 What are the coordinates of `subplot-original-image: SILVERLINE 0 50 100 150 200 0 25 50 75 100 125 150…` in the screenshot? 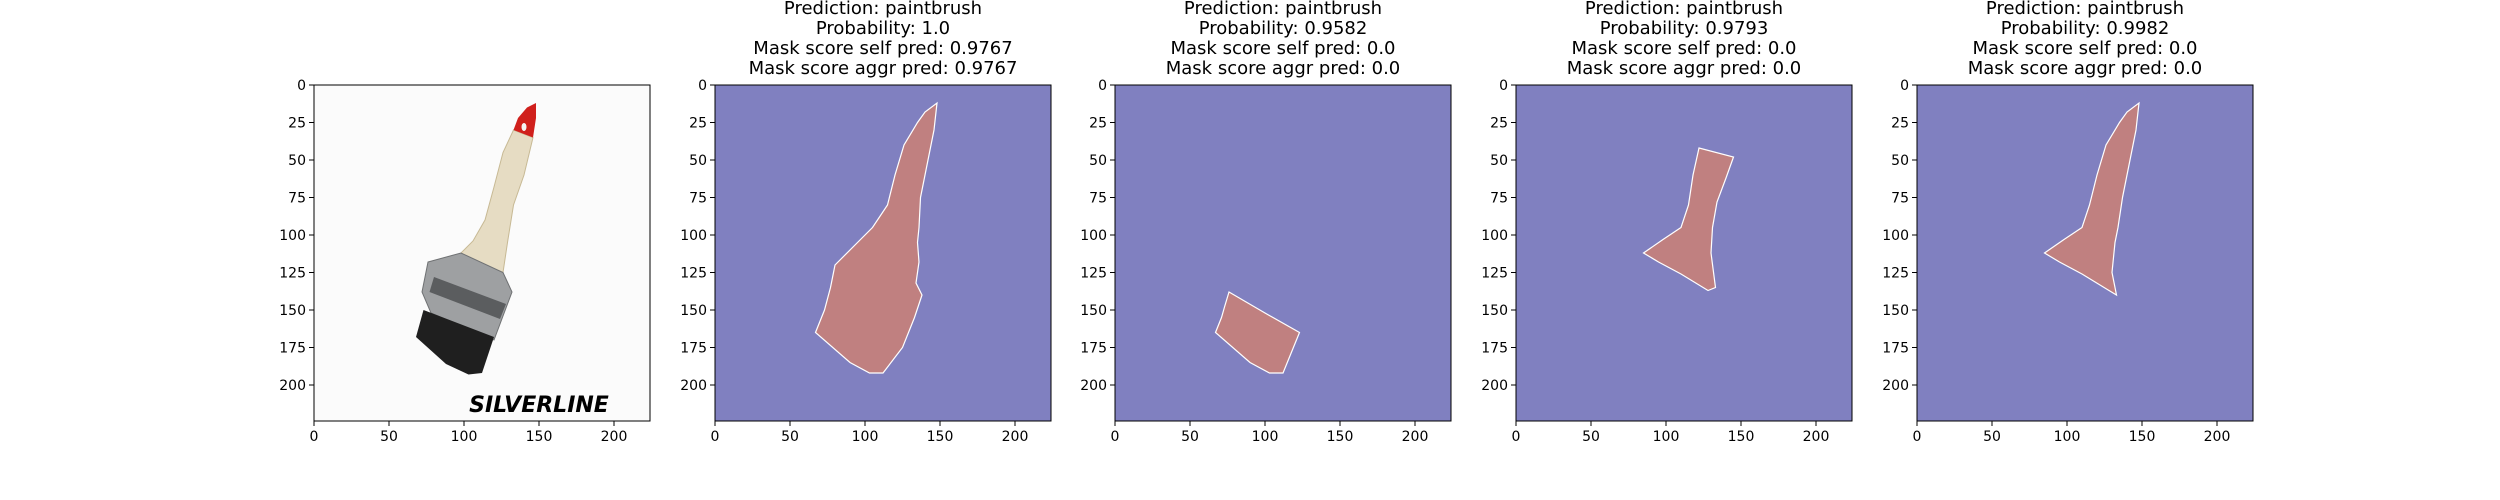 It's located at (465, 261).